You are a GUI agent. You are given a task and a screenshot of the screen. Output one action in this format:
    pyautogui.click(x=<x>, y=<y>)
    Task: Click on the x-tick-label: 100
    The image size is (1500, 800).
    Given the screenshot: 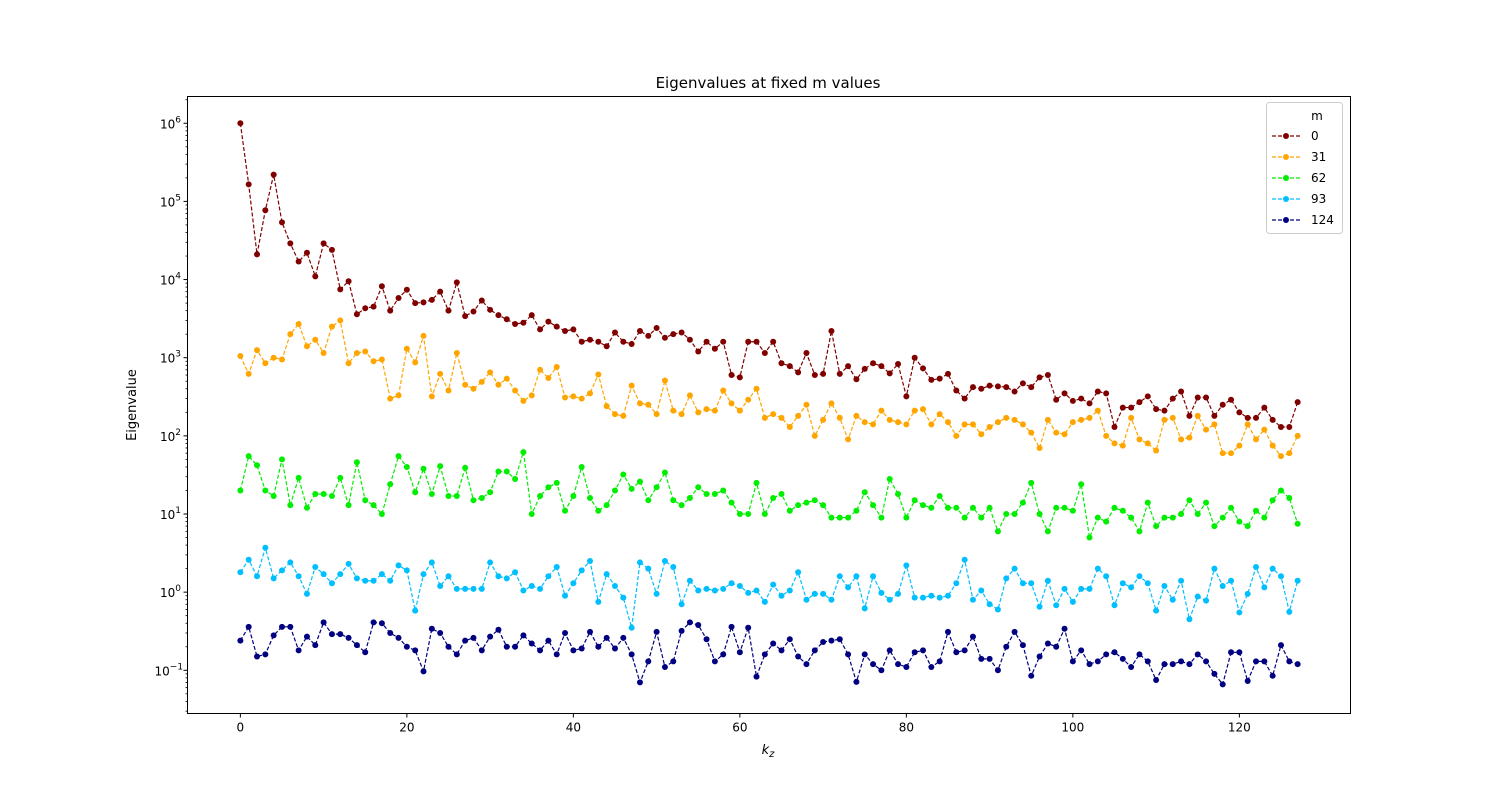 What is the action you would take?
    pyautogui.click(x=1072, y=728)
    